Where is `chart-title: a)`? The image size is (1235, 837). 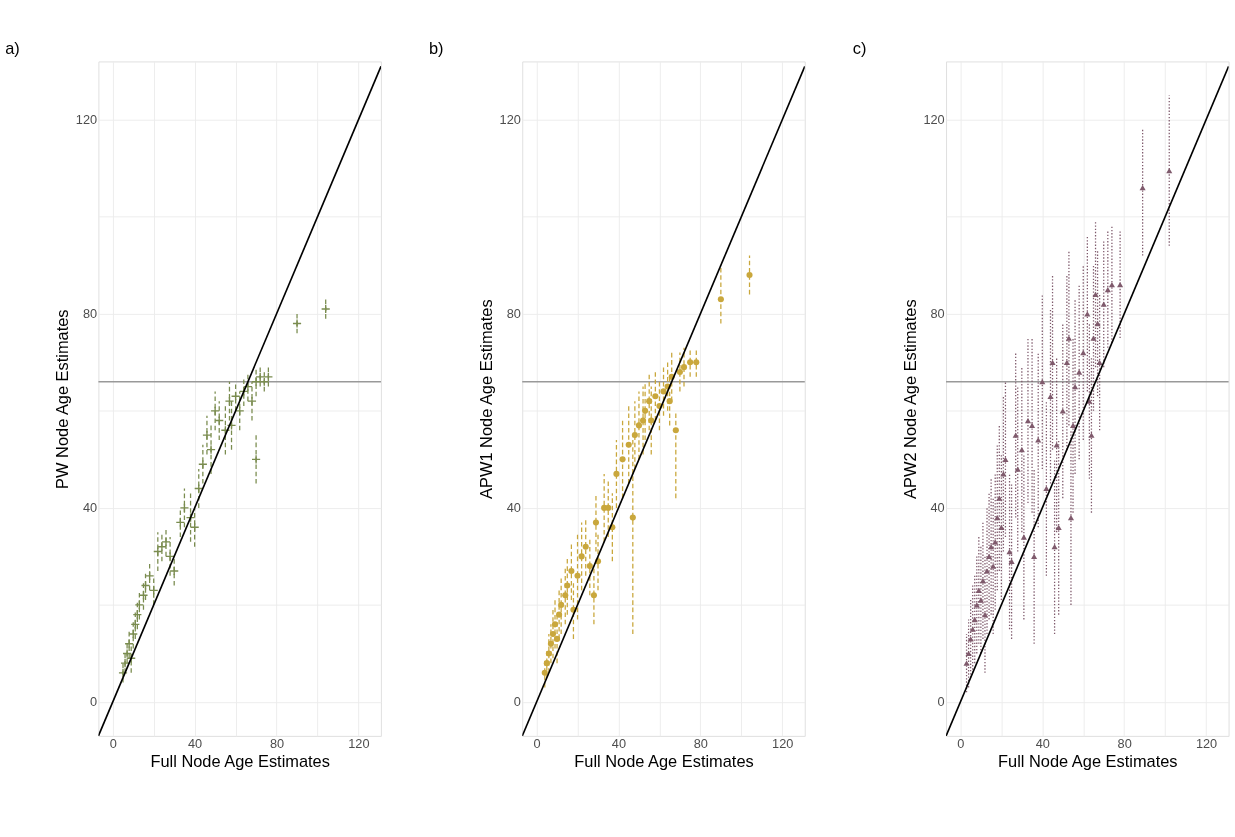 chart-title: a) is located at coordinates (12, 48).